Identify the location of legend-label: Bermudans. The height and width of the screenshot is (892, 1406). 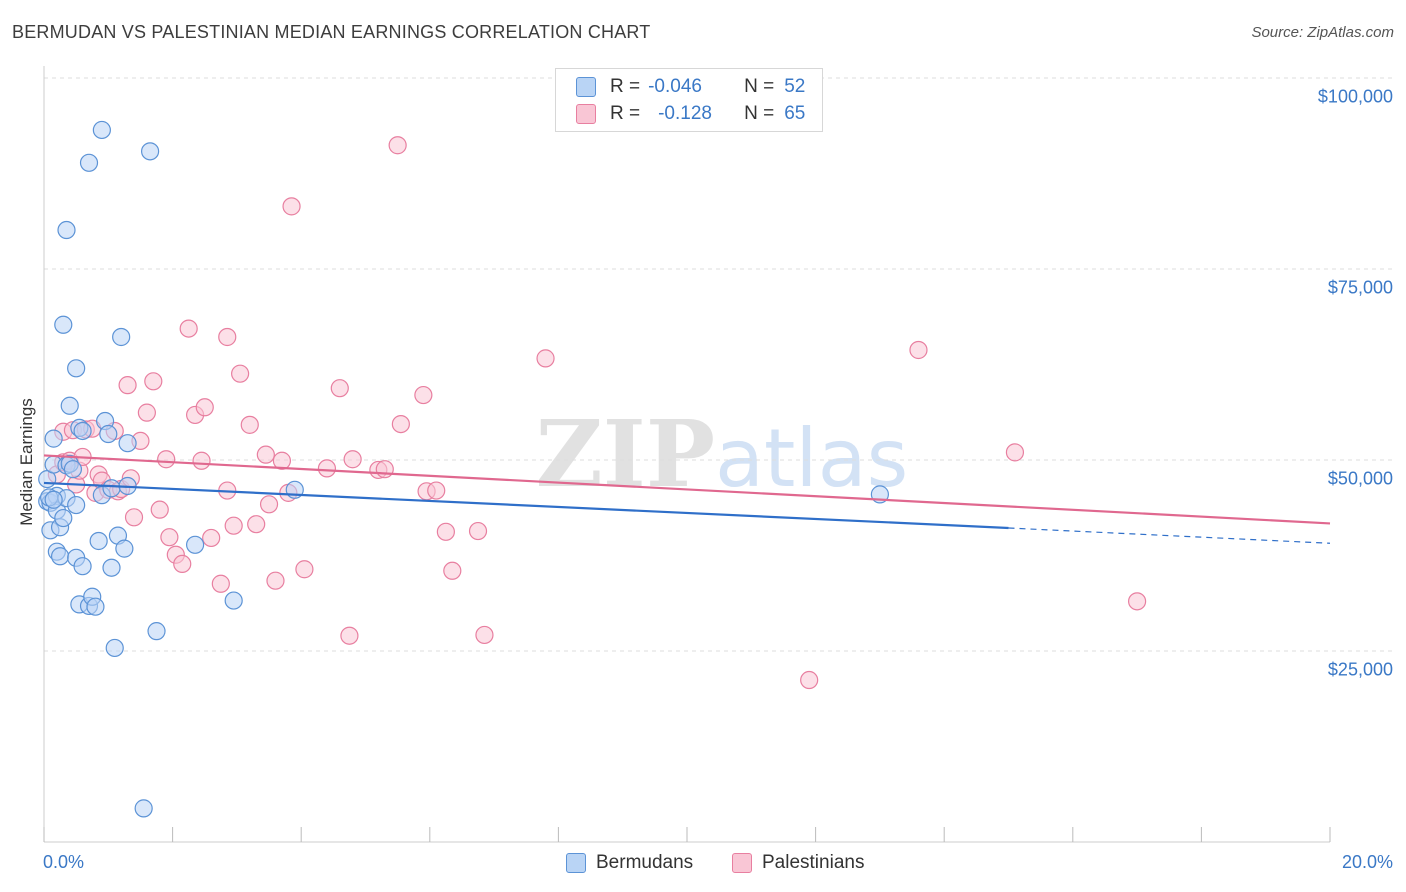
(645, 862).